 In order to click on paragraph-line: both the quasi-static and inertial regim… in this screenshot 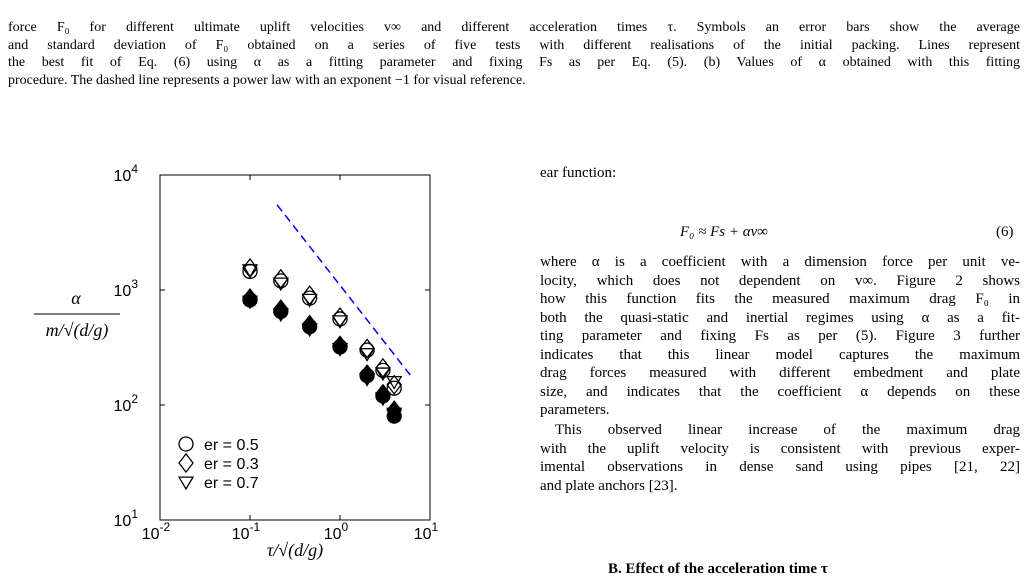, I will do `click(780, 317)`.